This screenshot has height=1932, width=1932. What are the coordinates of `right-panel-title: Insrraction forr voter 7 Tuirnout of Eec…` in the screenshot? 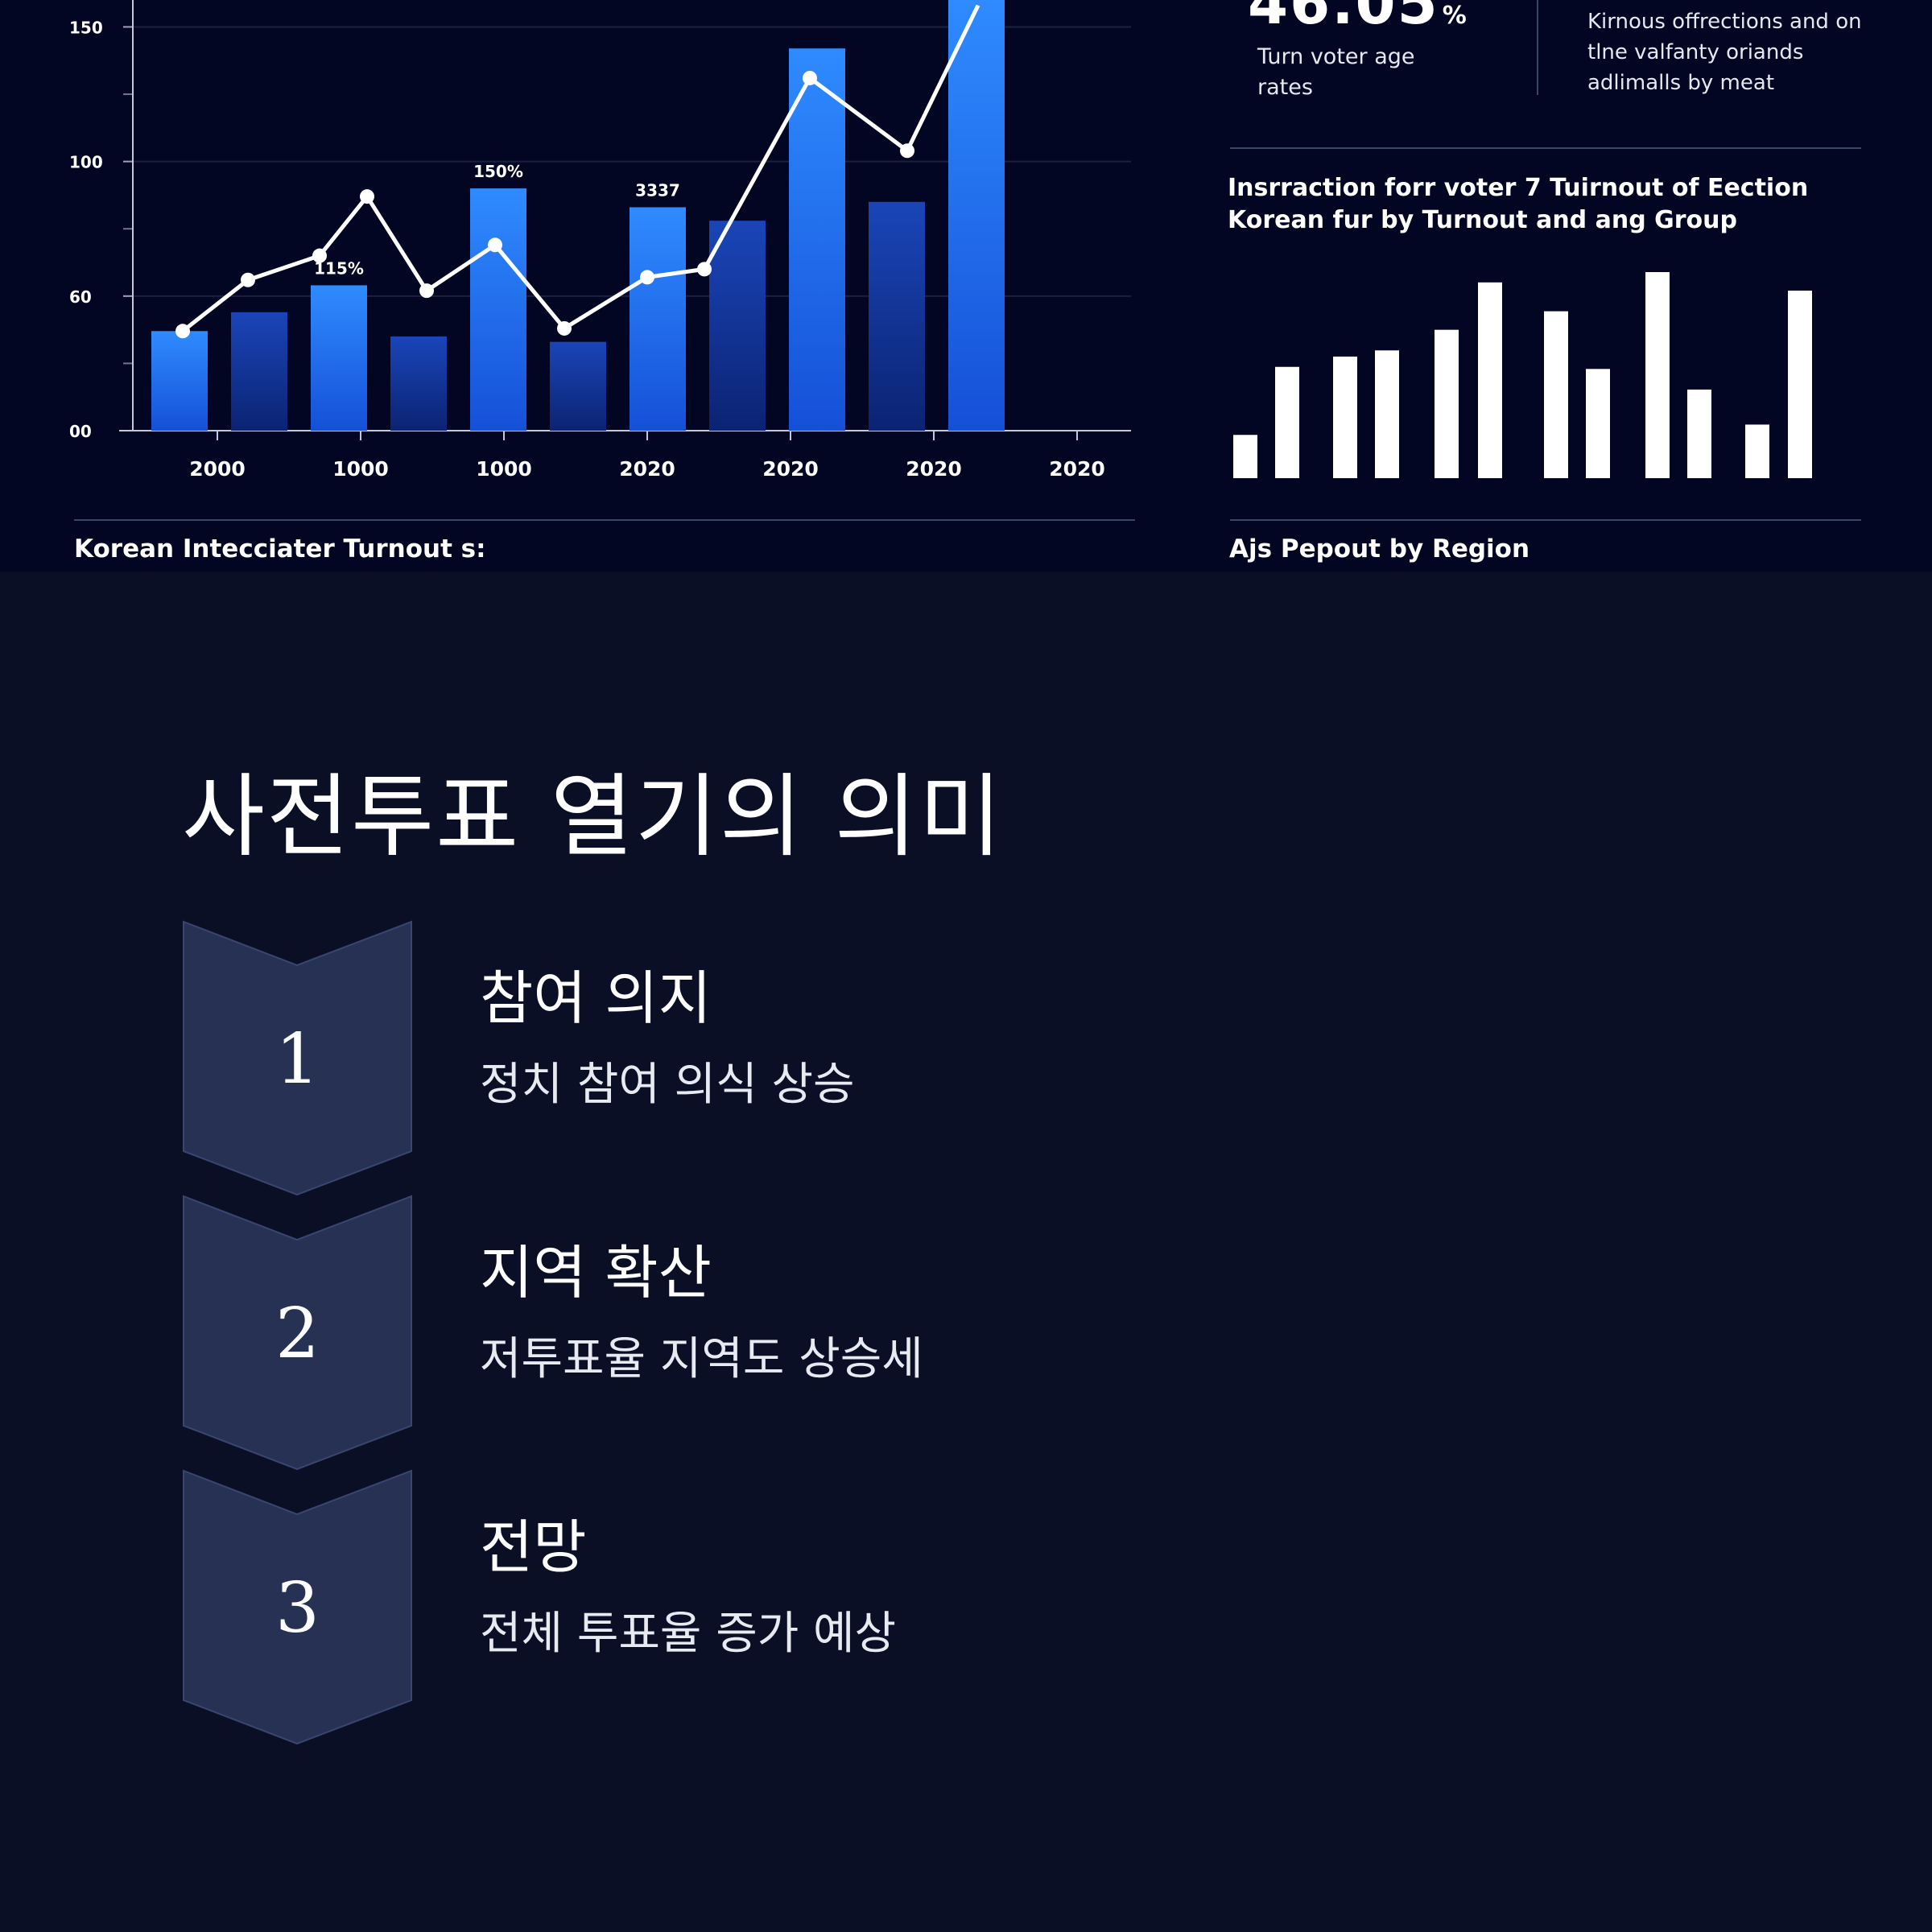 It's located at (1518, 204).